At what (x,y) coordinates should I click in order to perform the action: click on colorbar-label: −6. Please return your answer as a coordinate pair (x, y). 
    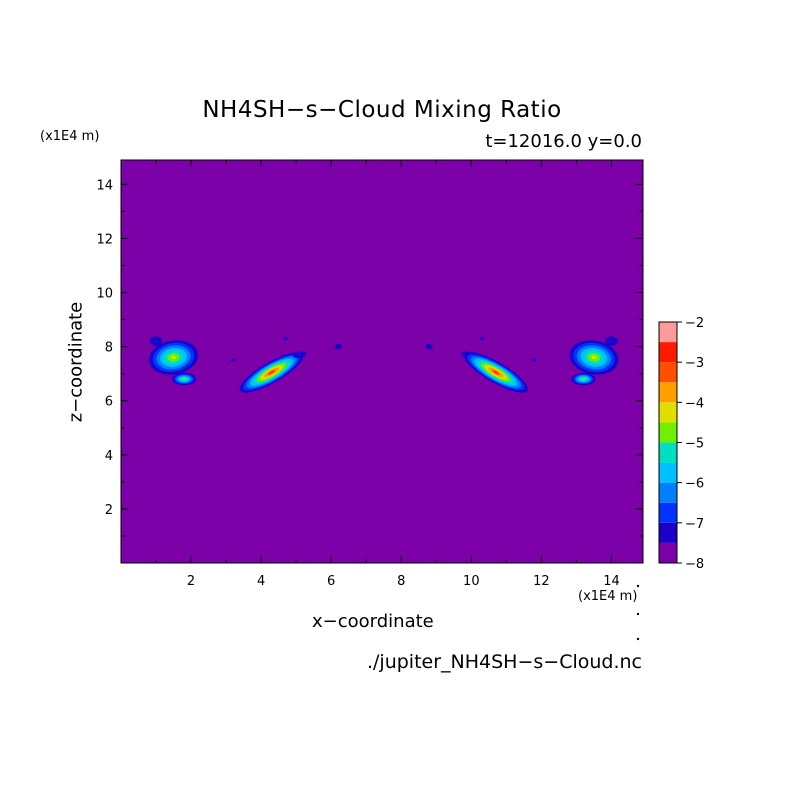
    Looking at the image, I should click on (694, 484).